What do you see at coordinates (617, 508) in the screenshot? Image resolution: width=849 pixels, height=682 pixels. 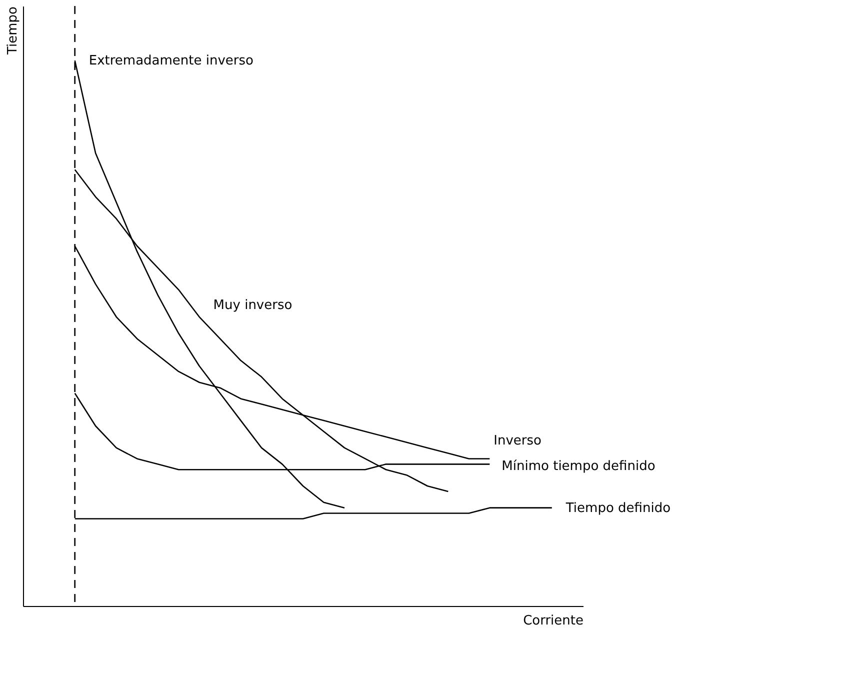 I see `series-label: Tiempo definido` at bounding box center [617, 508].